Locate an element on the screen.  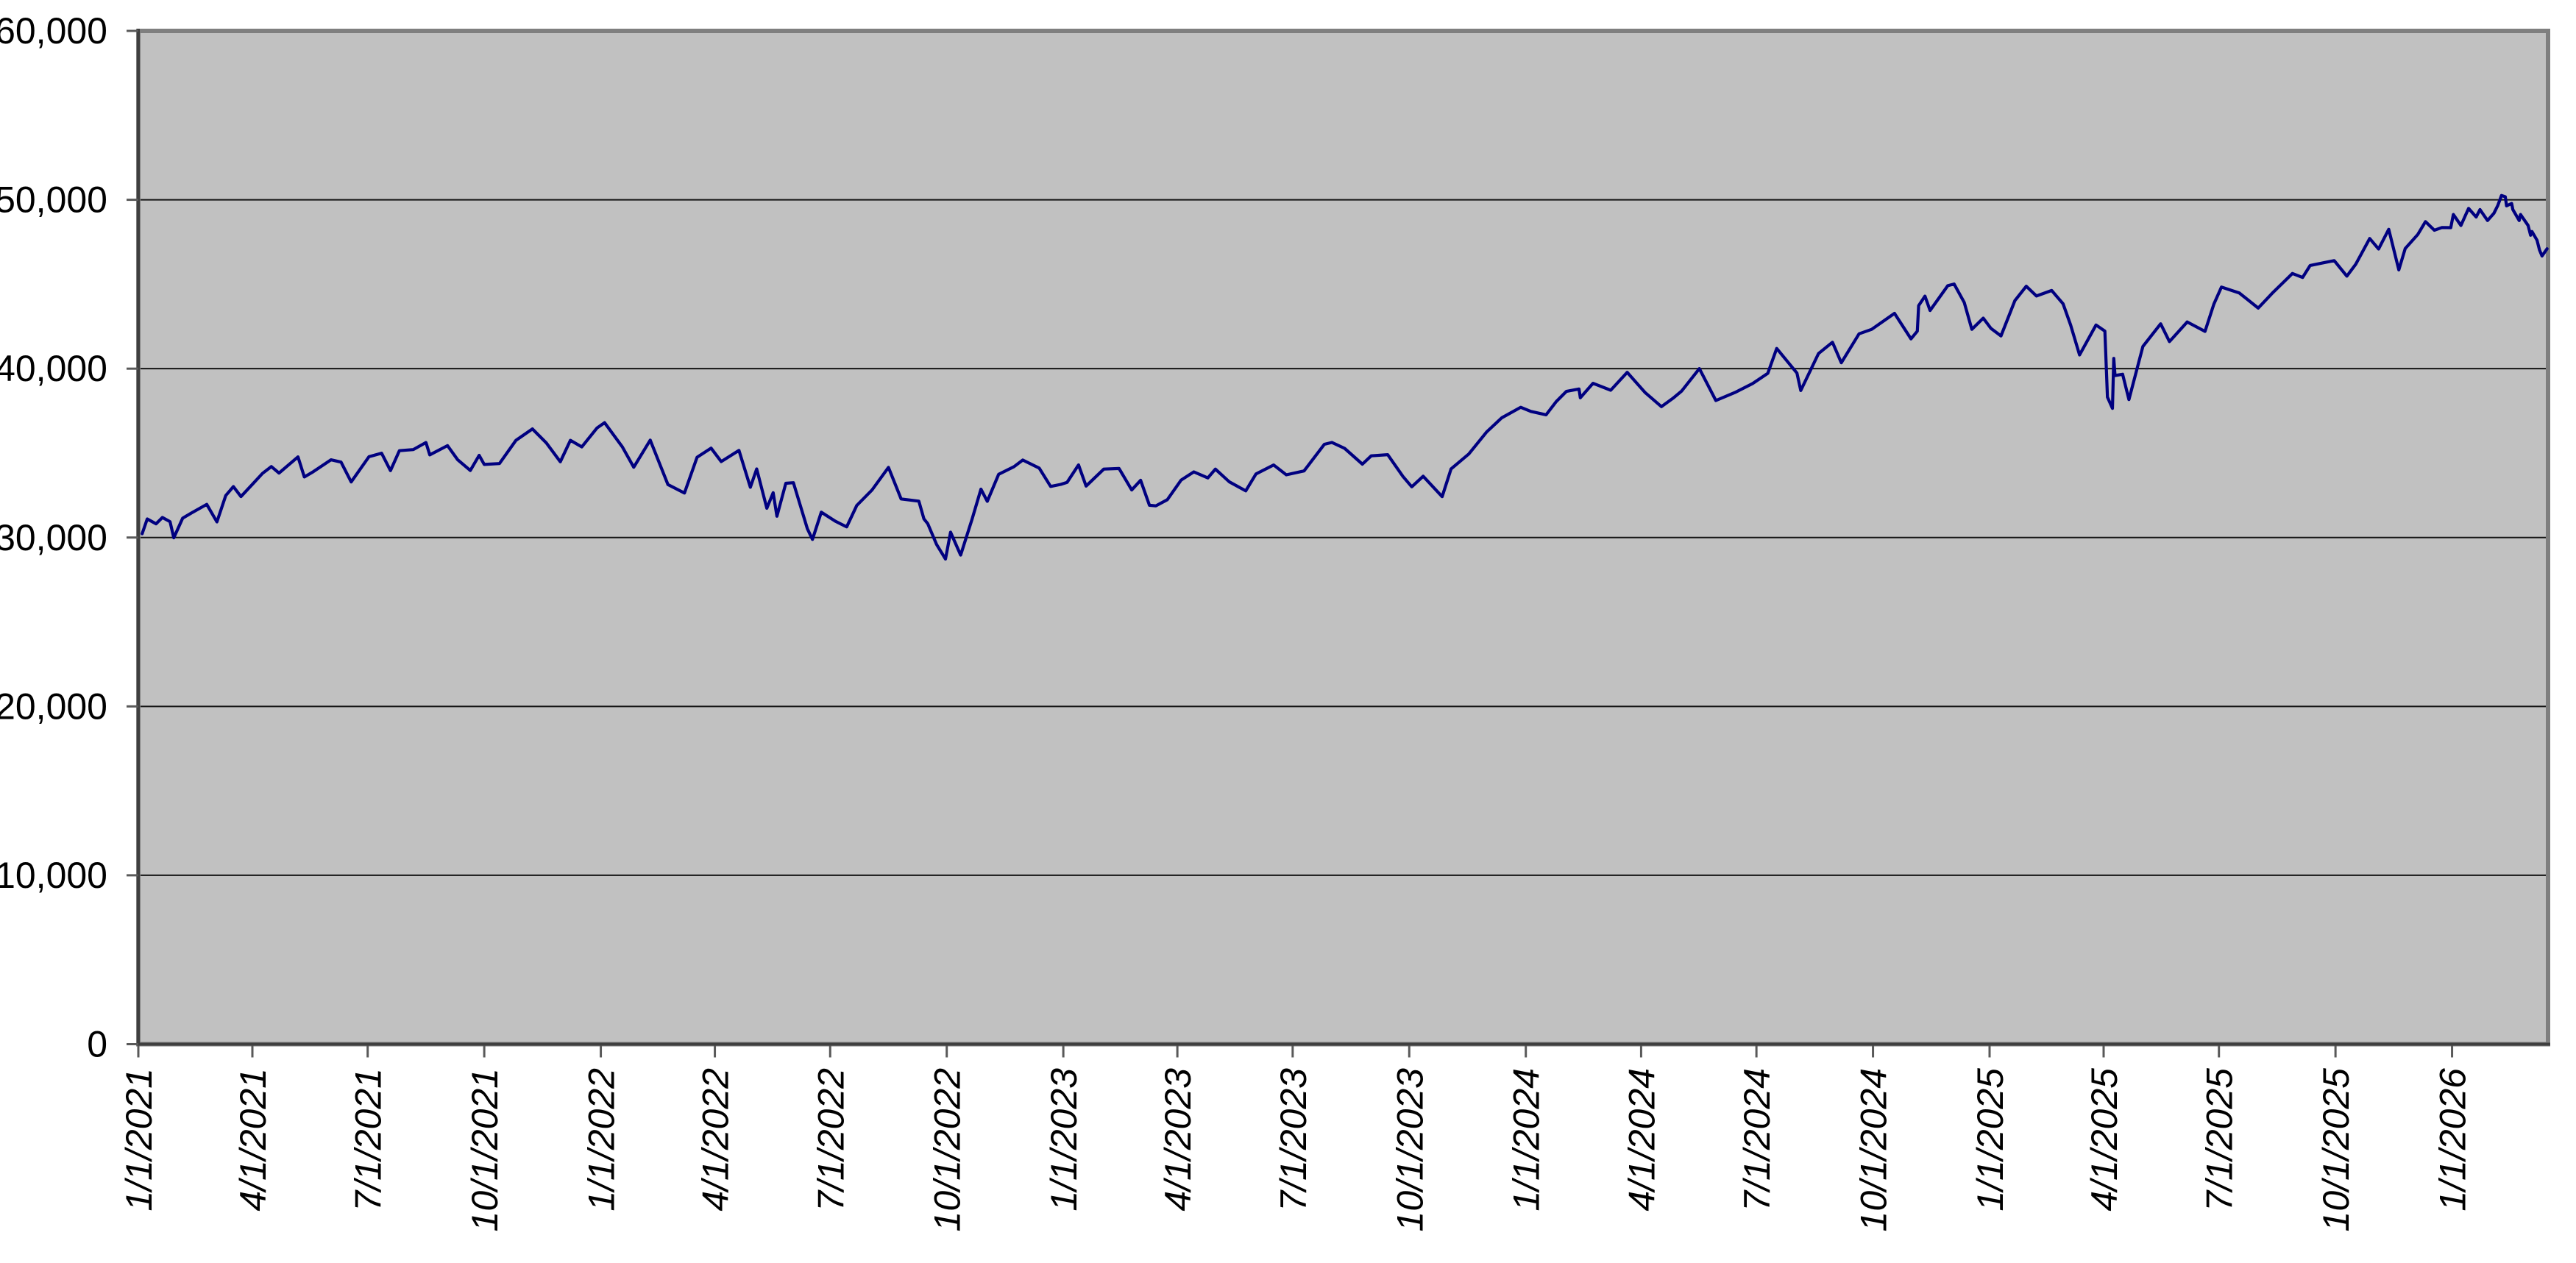
x-axis-label: 7/1/2025 is located at coordinates (2219, 1140).